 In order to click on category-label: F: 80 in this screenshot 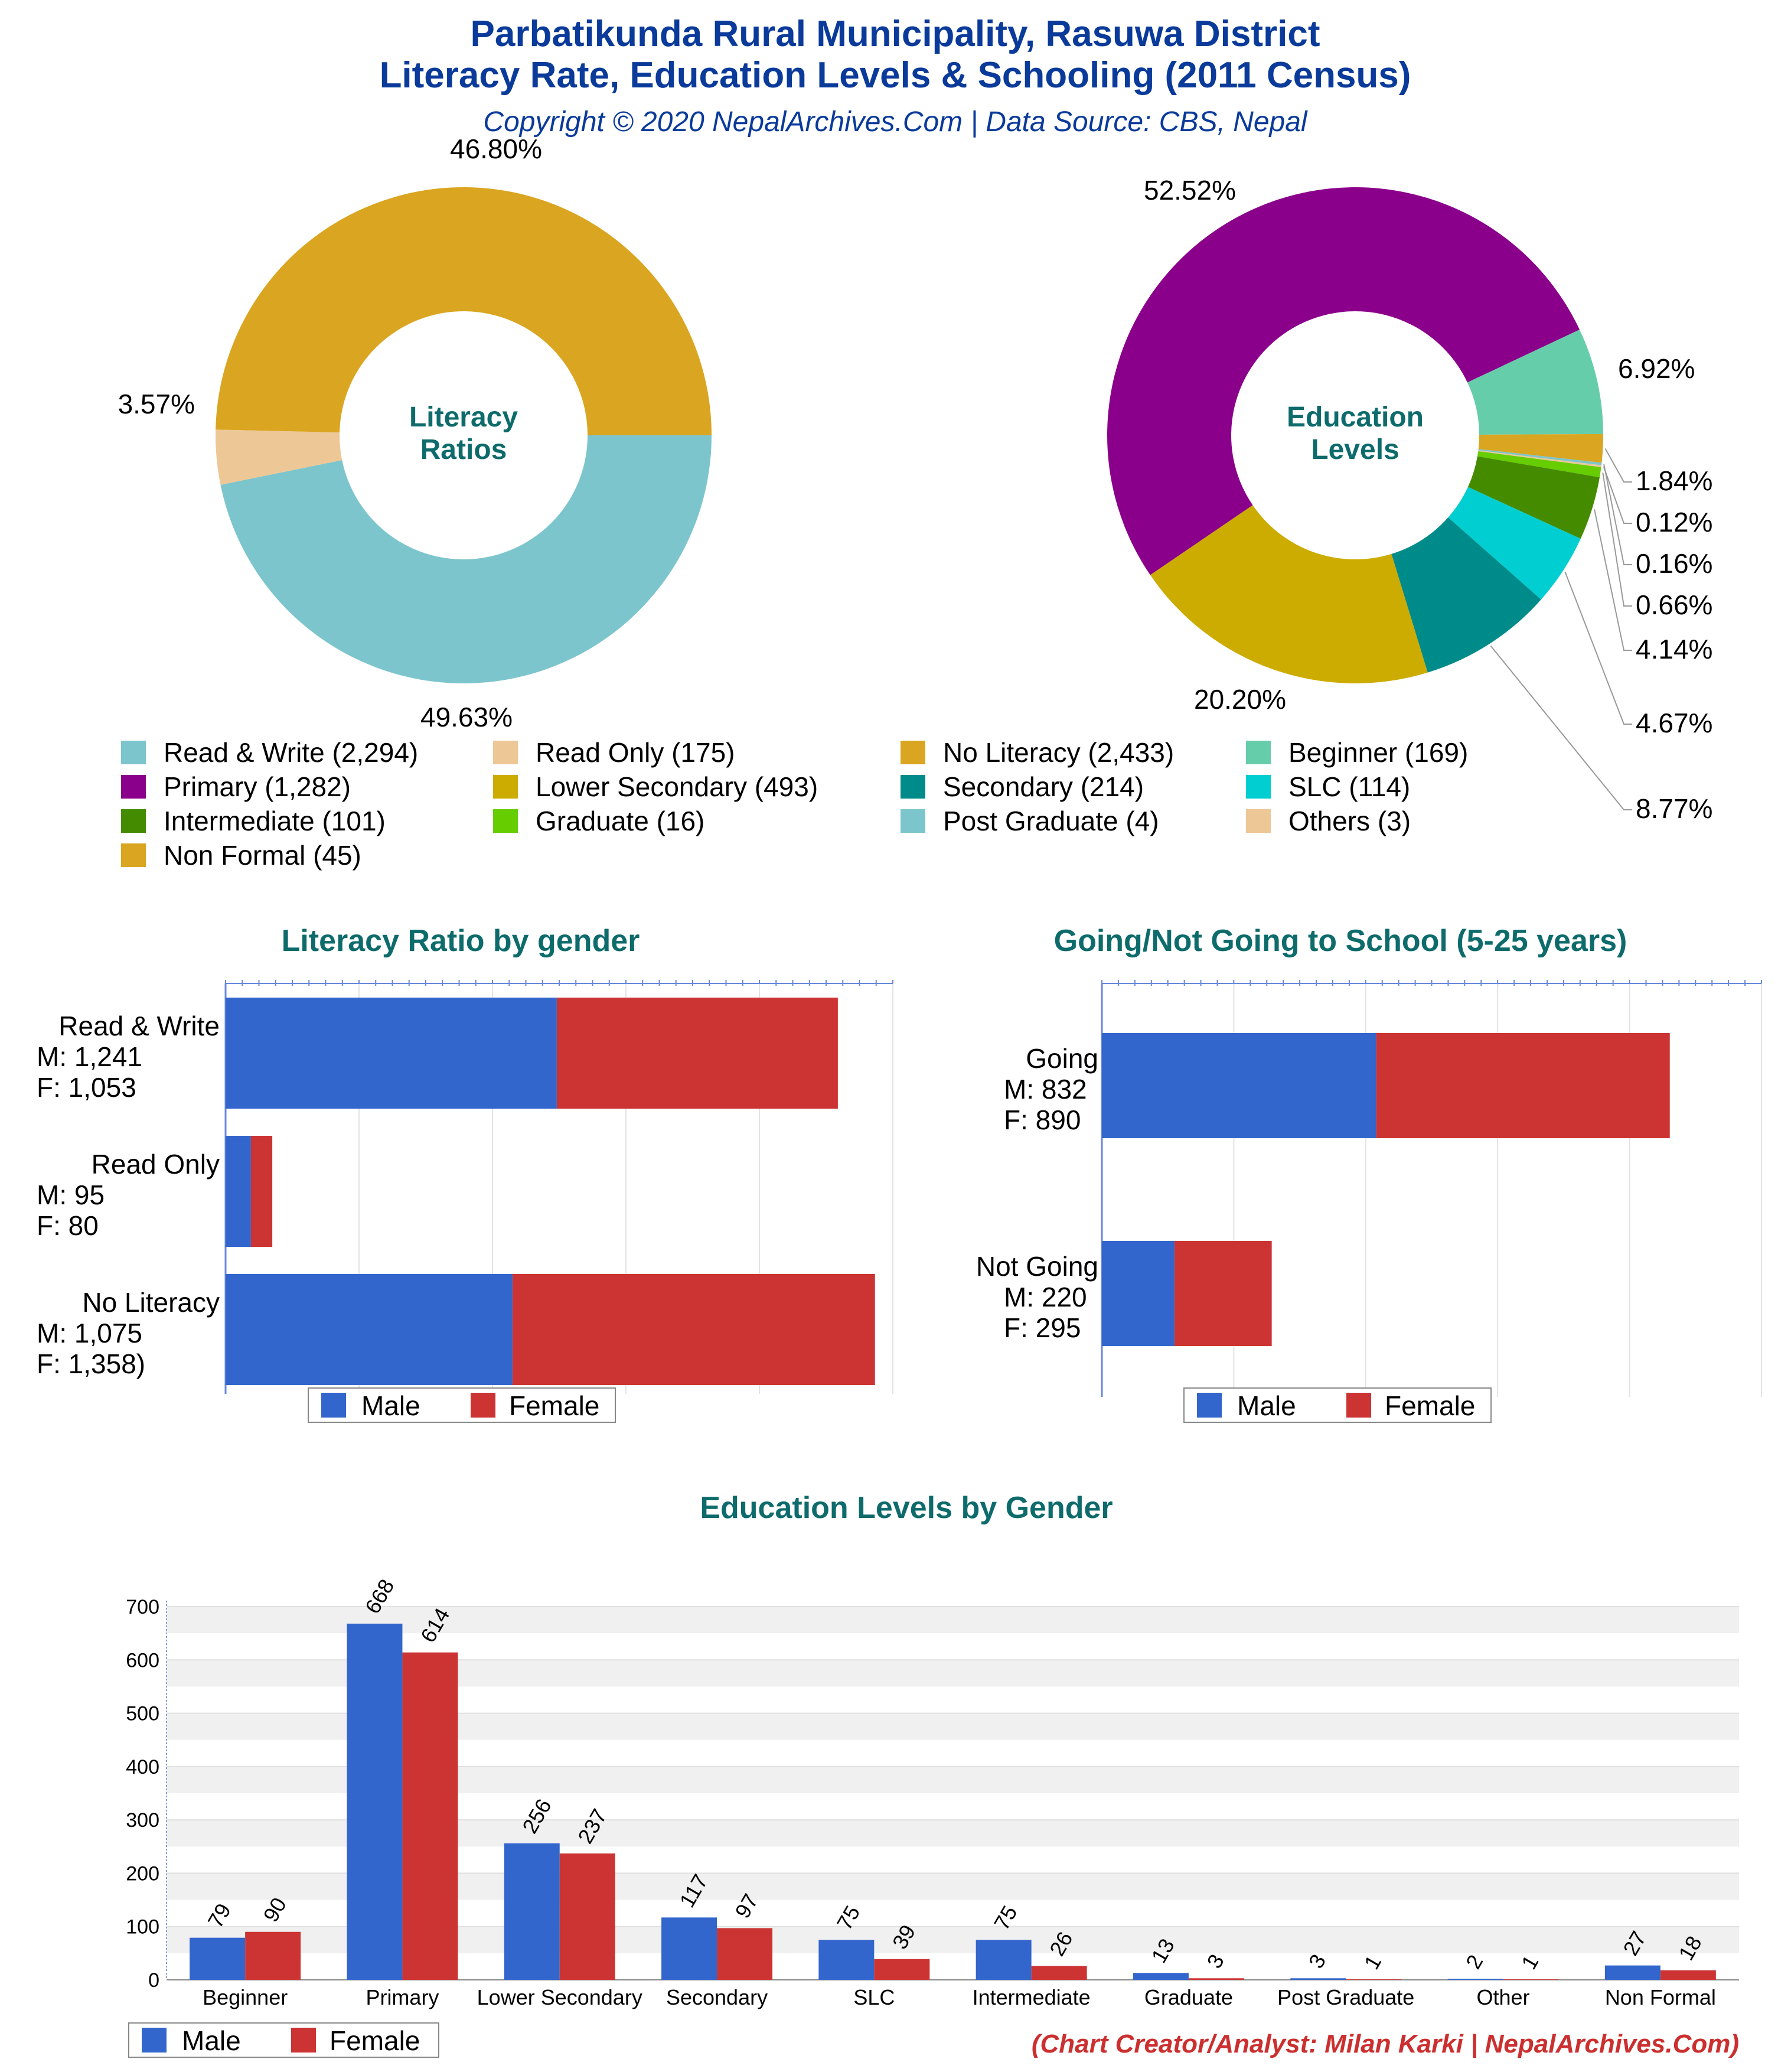, I will do `click(68, 1225)`.